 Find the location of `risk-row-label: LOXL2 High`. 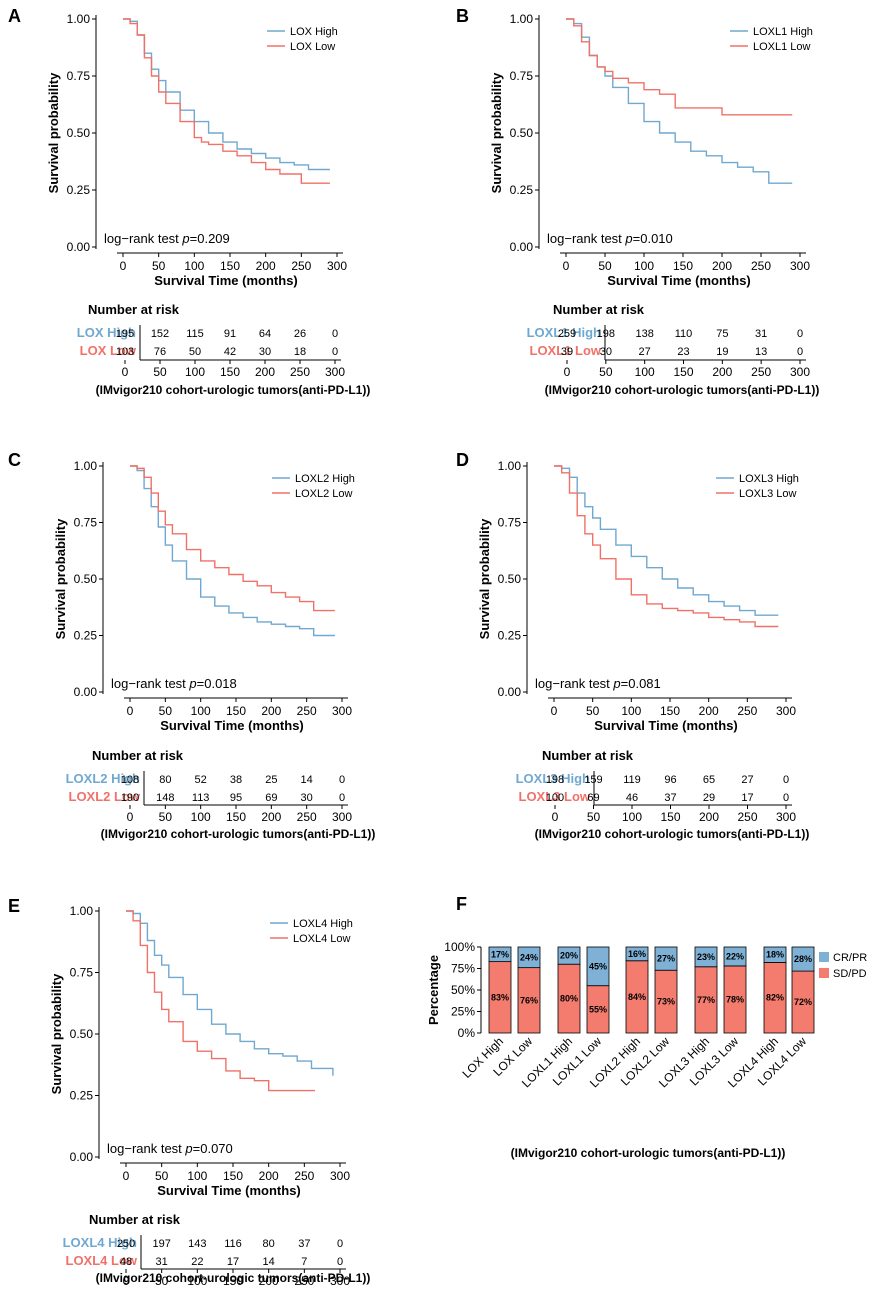

risk-row-label: LOXL2 High is located at coordinates (103, 778).